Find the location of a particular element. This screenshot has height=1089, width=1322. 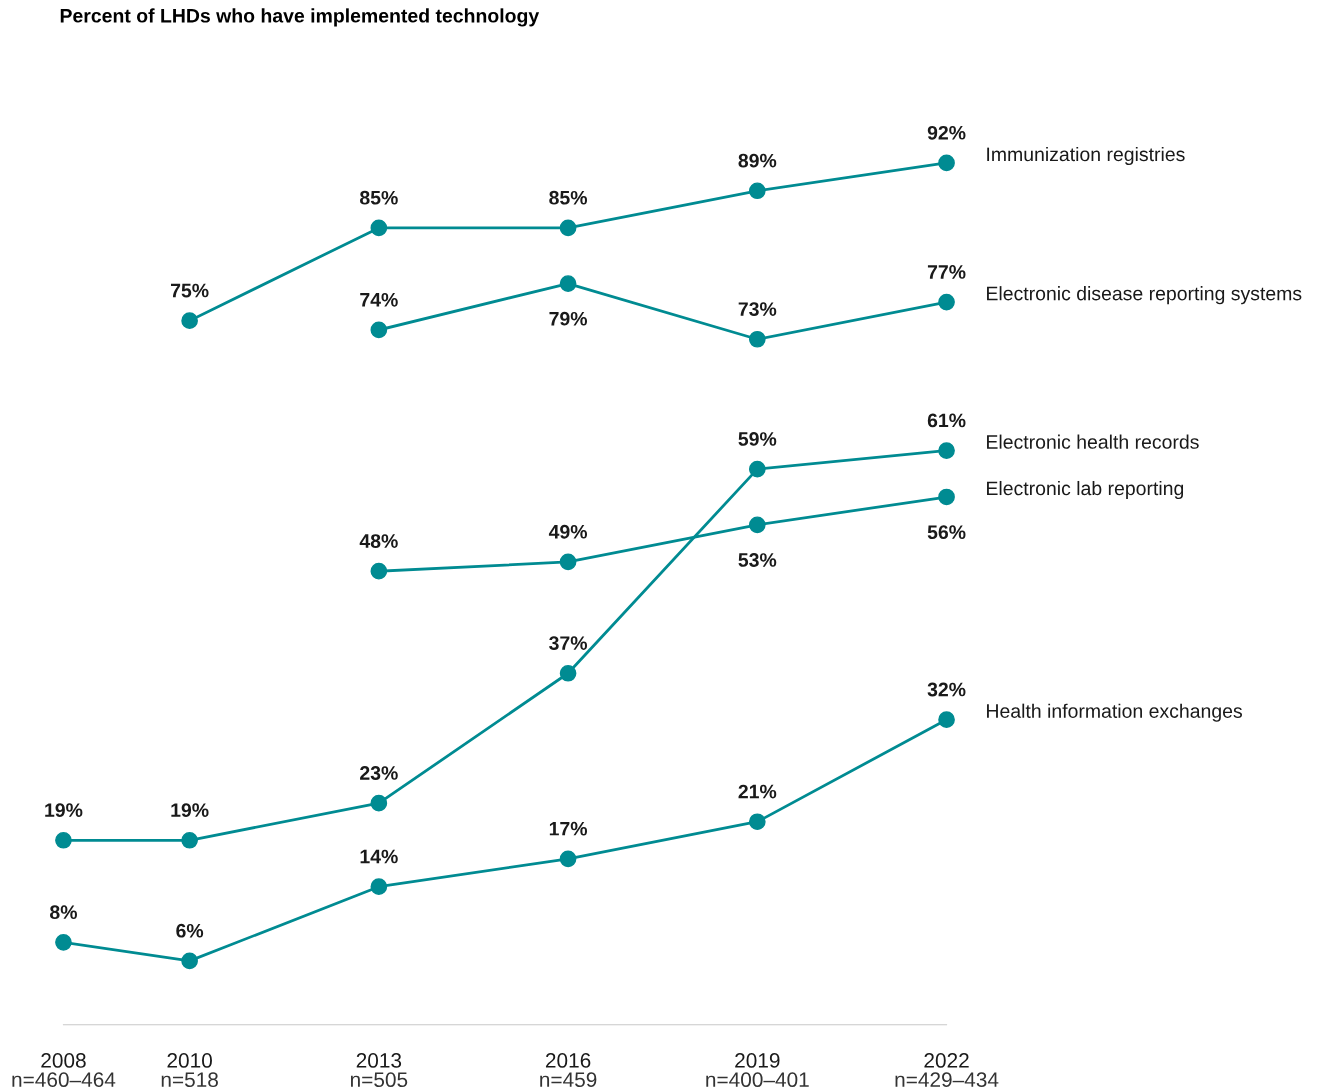

data-label: 6% is located at coordinates (190, 930).